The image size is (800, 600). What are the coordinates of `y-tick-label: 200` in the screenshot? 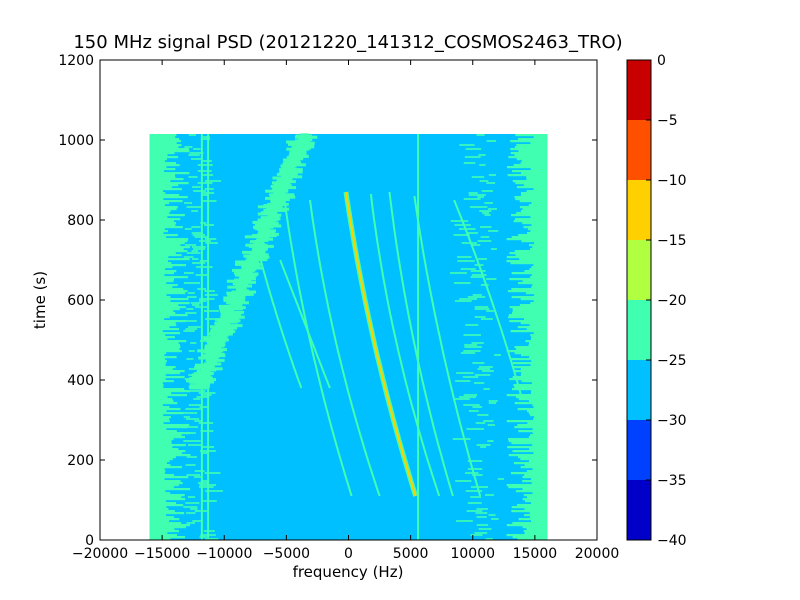 It's located at (80, 461).